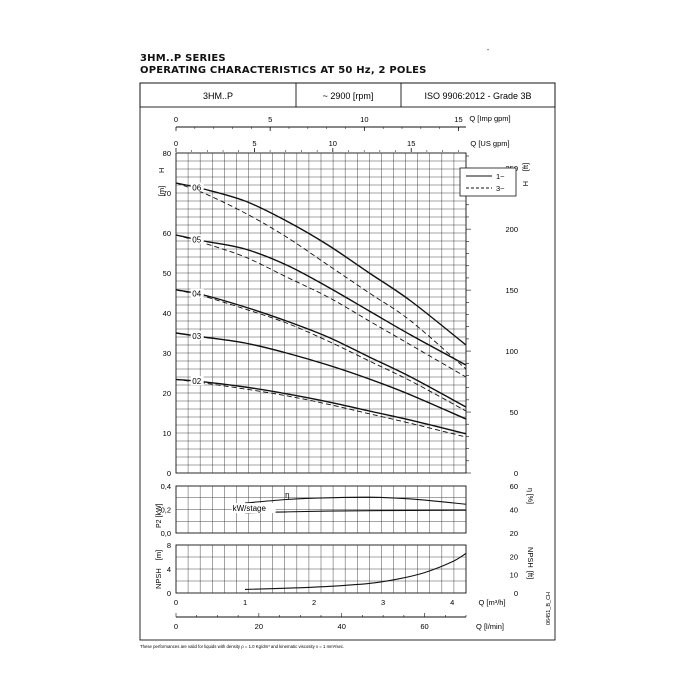  Describe the element at coordinates (167, 193) in the screenshot. I see `head-m-tick-label: 70` at that location.